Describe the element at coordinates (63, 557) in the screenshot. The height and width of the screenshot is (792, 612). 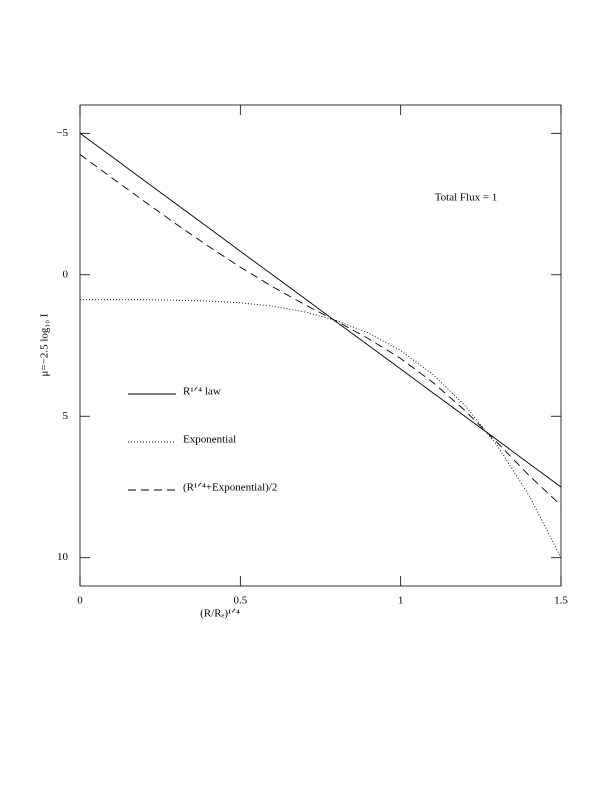
I see `y-tick-label: 10` at that location.